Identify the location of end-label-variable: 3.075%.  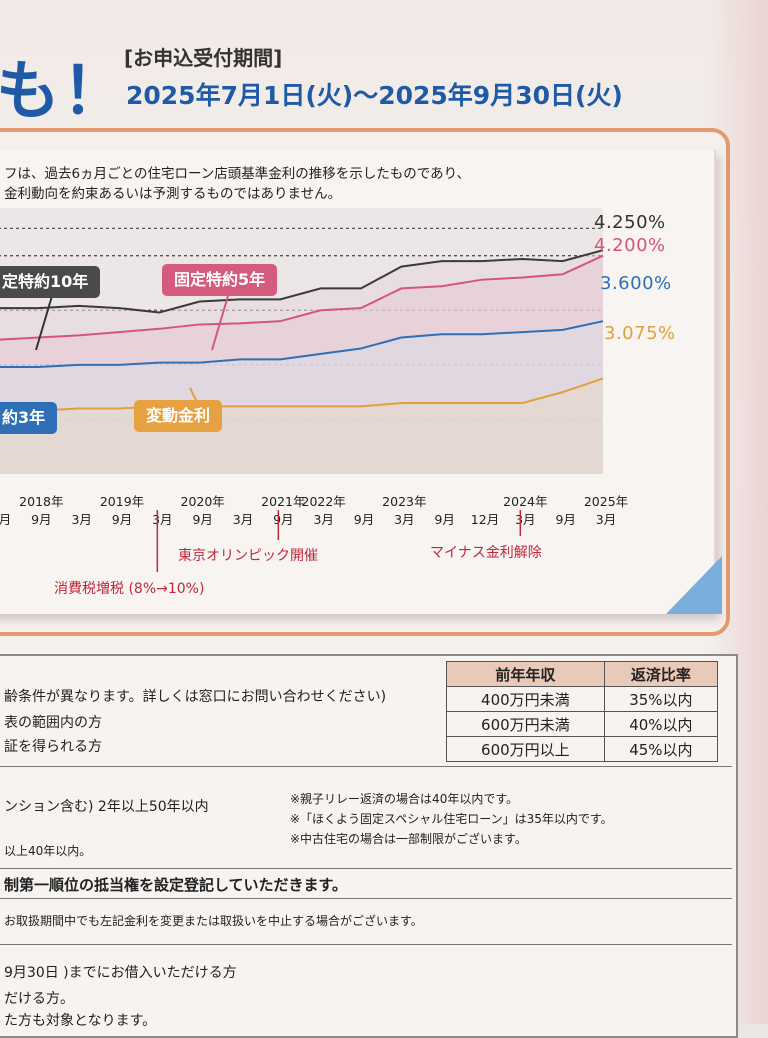
(640, 333).